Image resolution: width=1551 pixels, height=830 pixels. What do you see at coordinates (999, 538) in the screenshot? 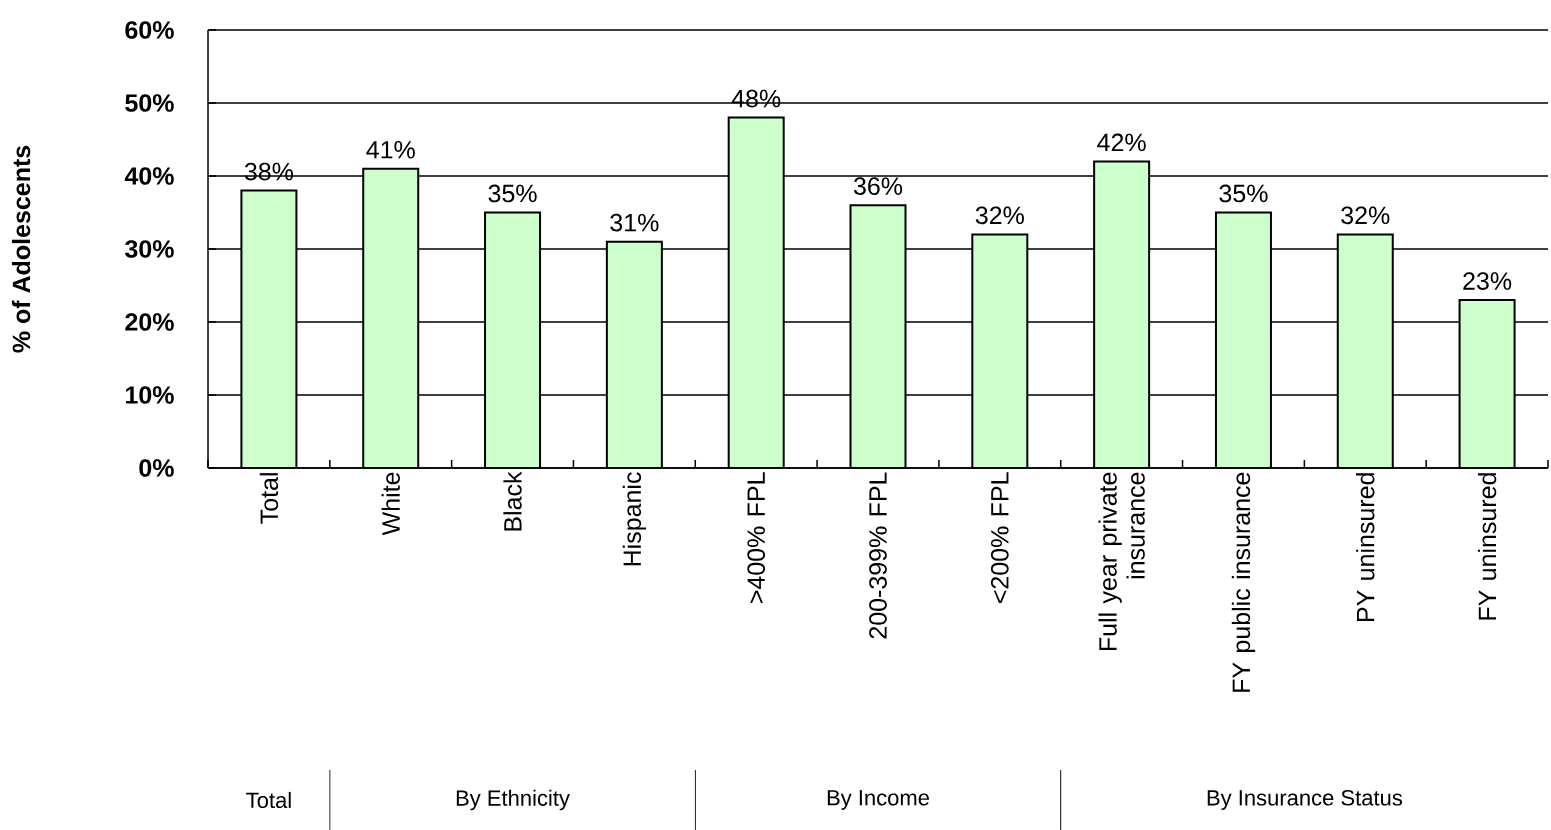
I see `x-tick-label: <200% FPL` at bounding box center [999, 538].